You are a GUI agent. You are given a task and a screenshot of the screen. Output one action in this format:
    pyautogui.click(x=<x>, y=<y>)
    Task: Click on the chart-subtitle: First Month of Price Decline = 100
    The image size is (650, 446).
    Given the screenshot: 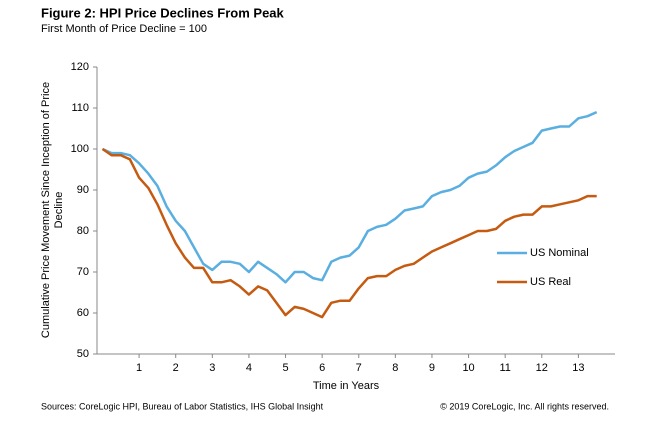 What is the action you would take?
    pyautogui.click(x=124, y=29)
    